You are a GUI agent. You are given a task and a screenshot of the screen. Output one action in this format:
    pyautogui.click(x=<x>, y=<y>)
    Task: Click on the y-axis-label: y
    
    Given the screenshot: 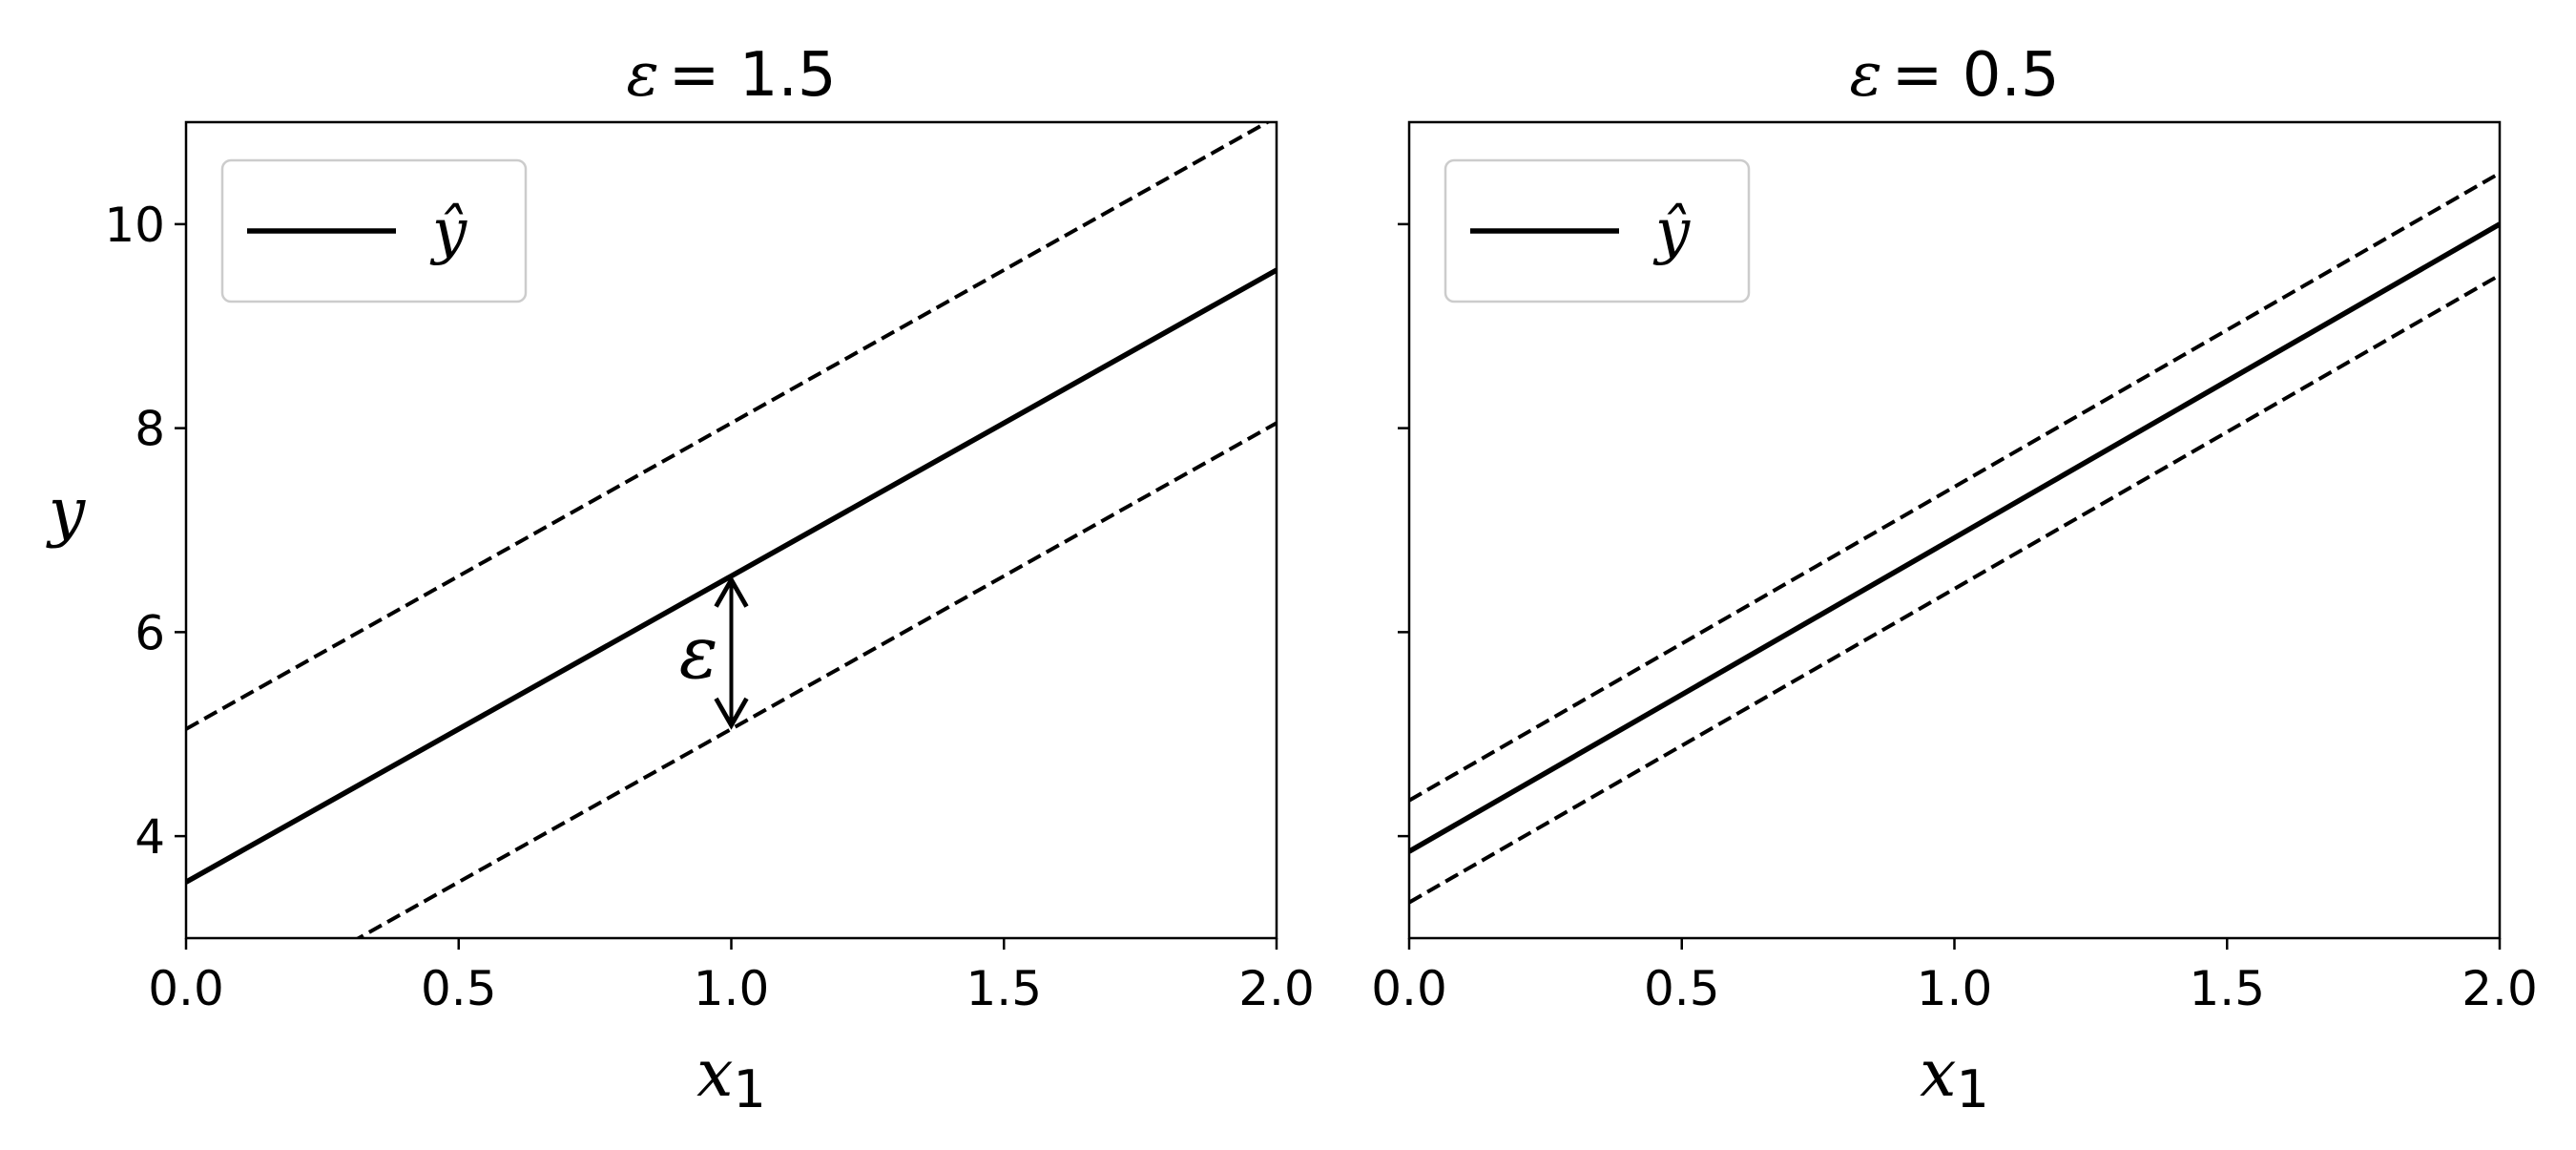 What is the action you would take?
    pyautogui.click(x=66, y=513)
    